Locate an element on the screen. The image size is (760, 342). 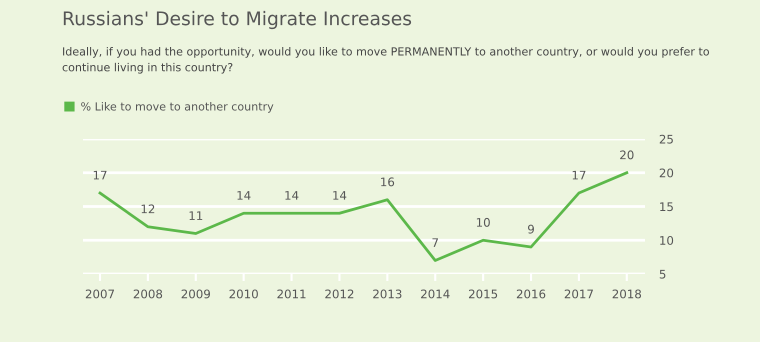
data-label: 7 is located at coordinates (435, 242).